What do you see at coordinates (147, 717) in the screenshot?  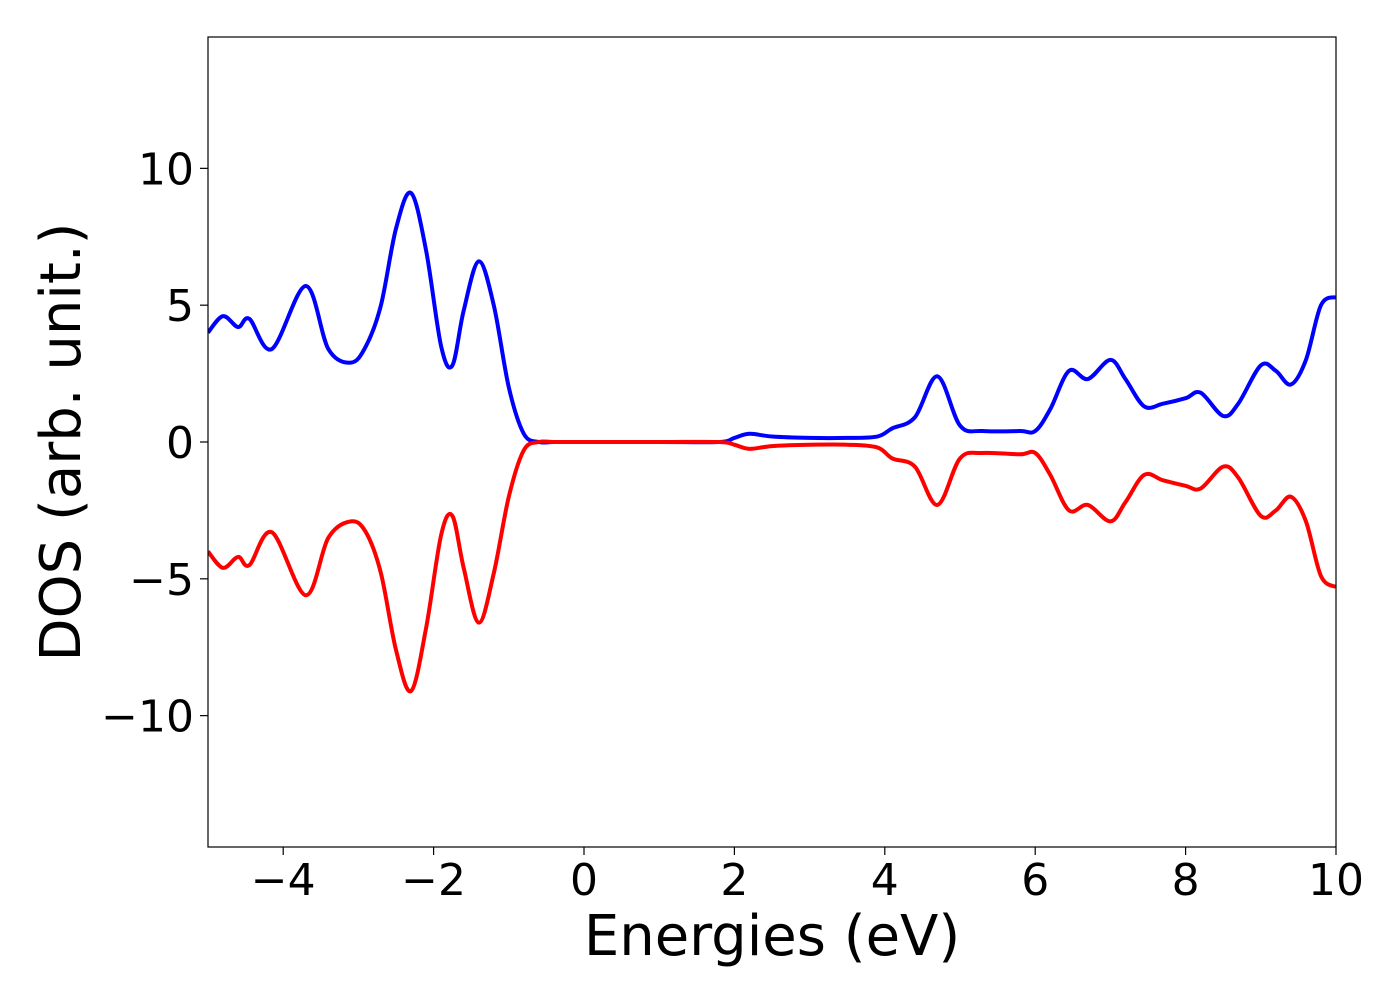 I see `y-tick-label: −10` at bounding box center [147, 717].